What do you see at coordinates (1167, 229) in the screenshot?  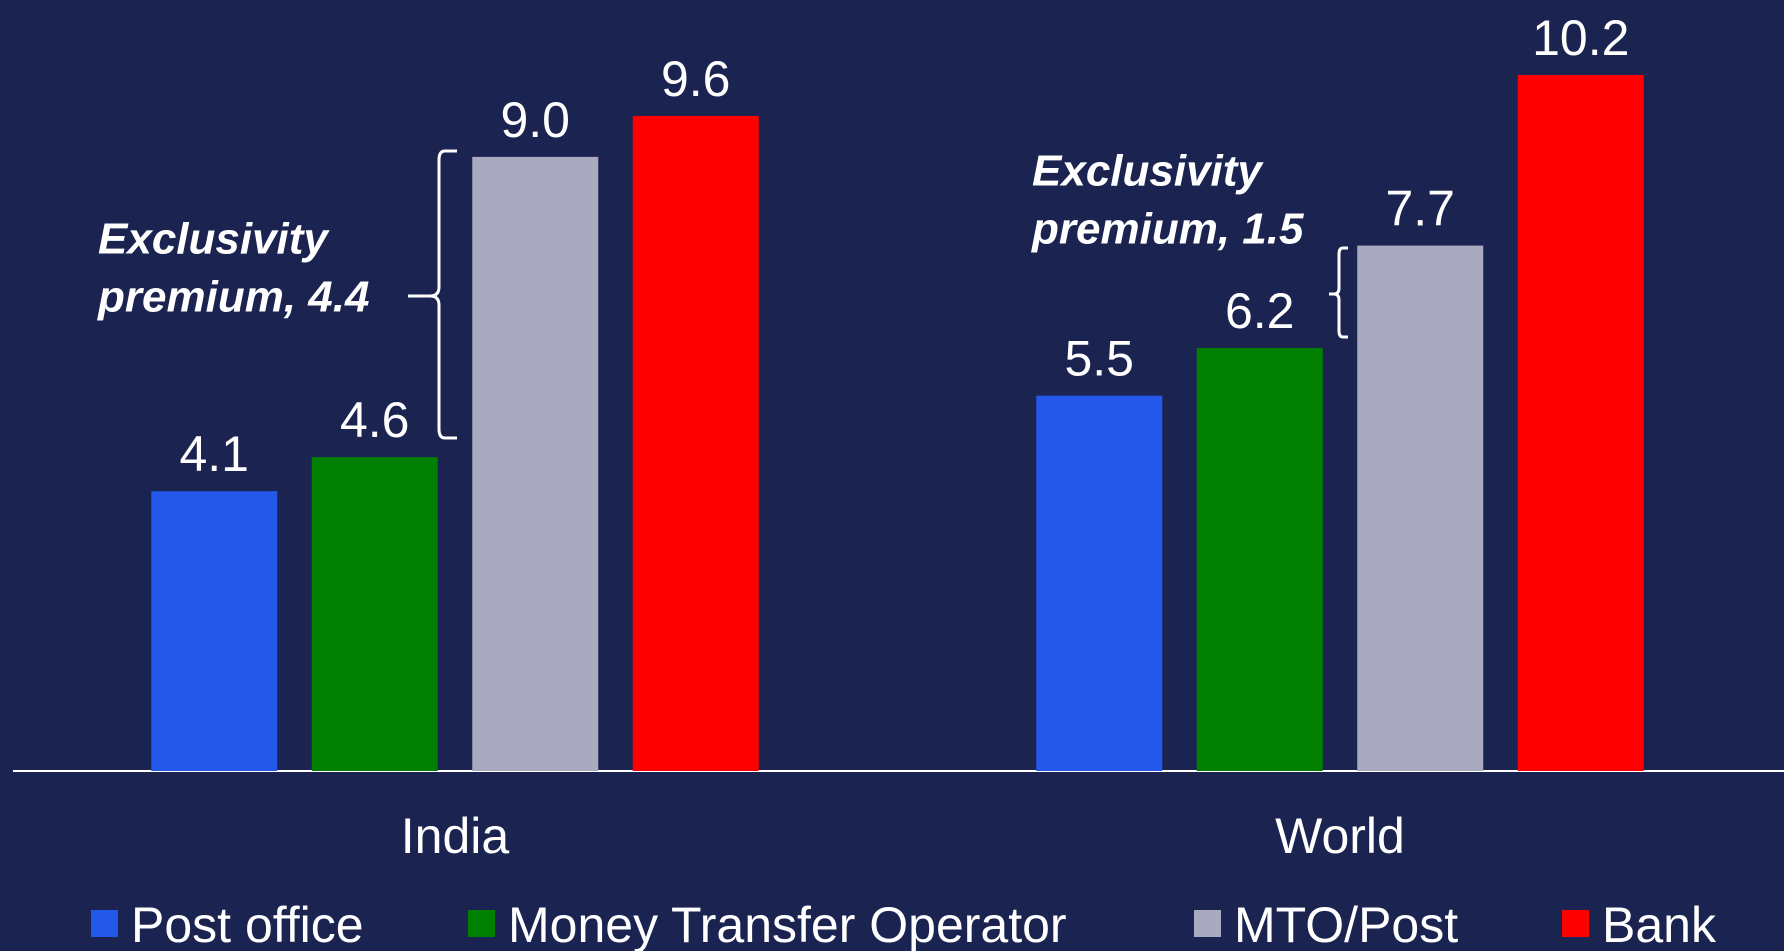 I see `annotation: premium, 1.5` at bounding box center [1167, 229].